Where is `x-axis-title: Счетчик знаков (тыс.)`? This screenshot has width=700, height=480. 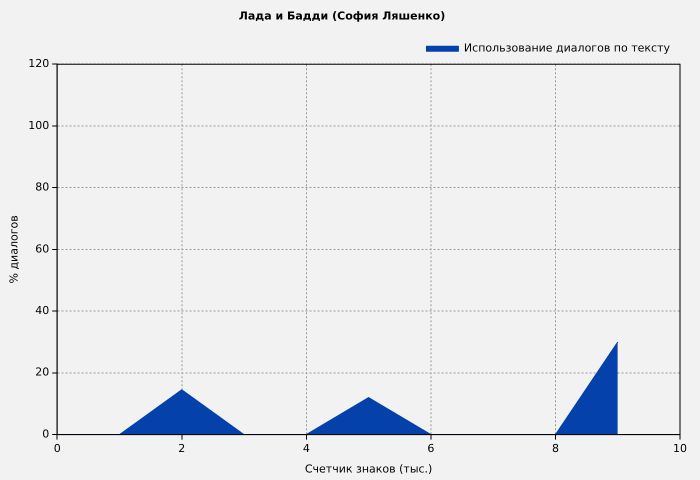 x-axis-title: Счетчик знаков (тыс.) is located at coordinates (368, 469).